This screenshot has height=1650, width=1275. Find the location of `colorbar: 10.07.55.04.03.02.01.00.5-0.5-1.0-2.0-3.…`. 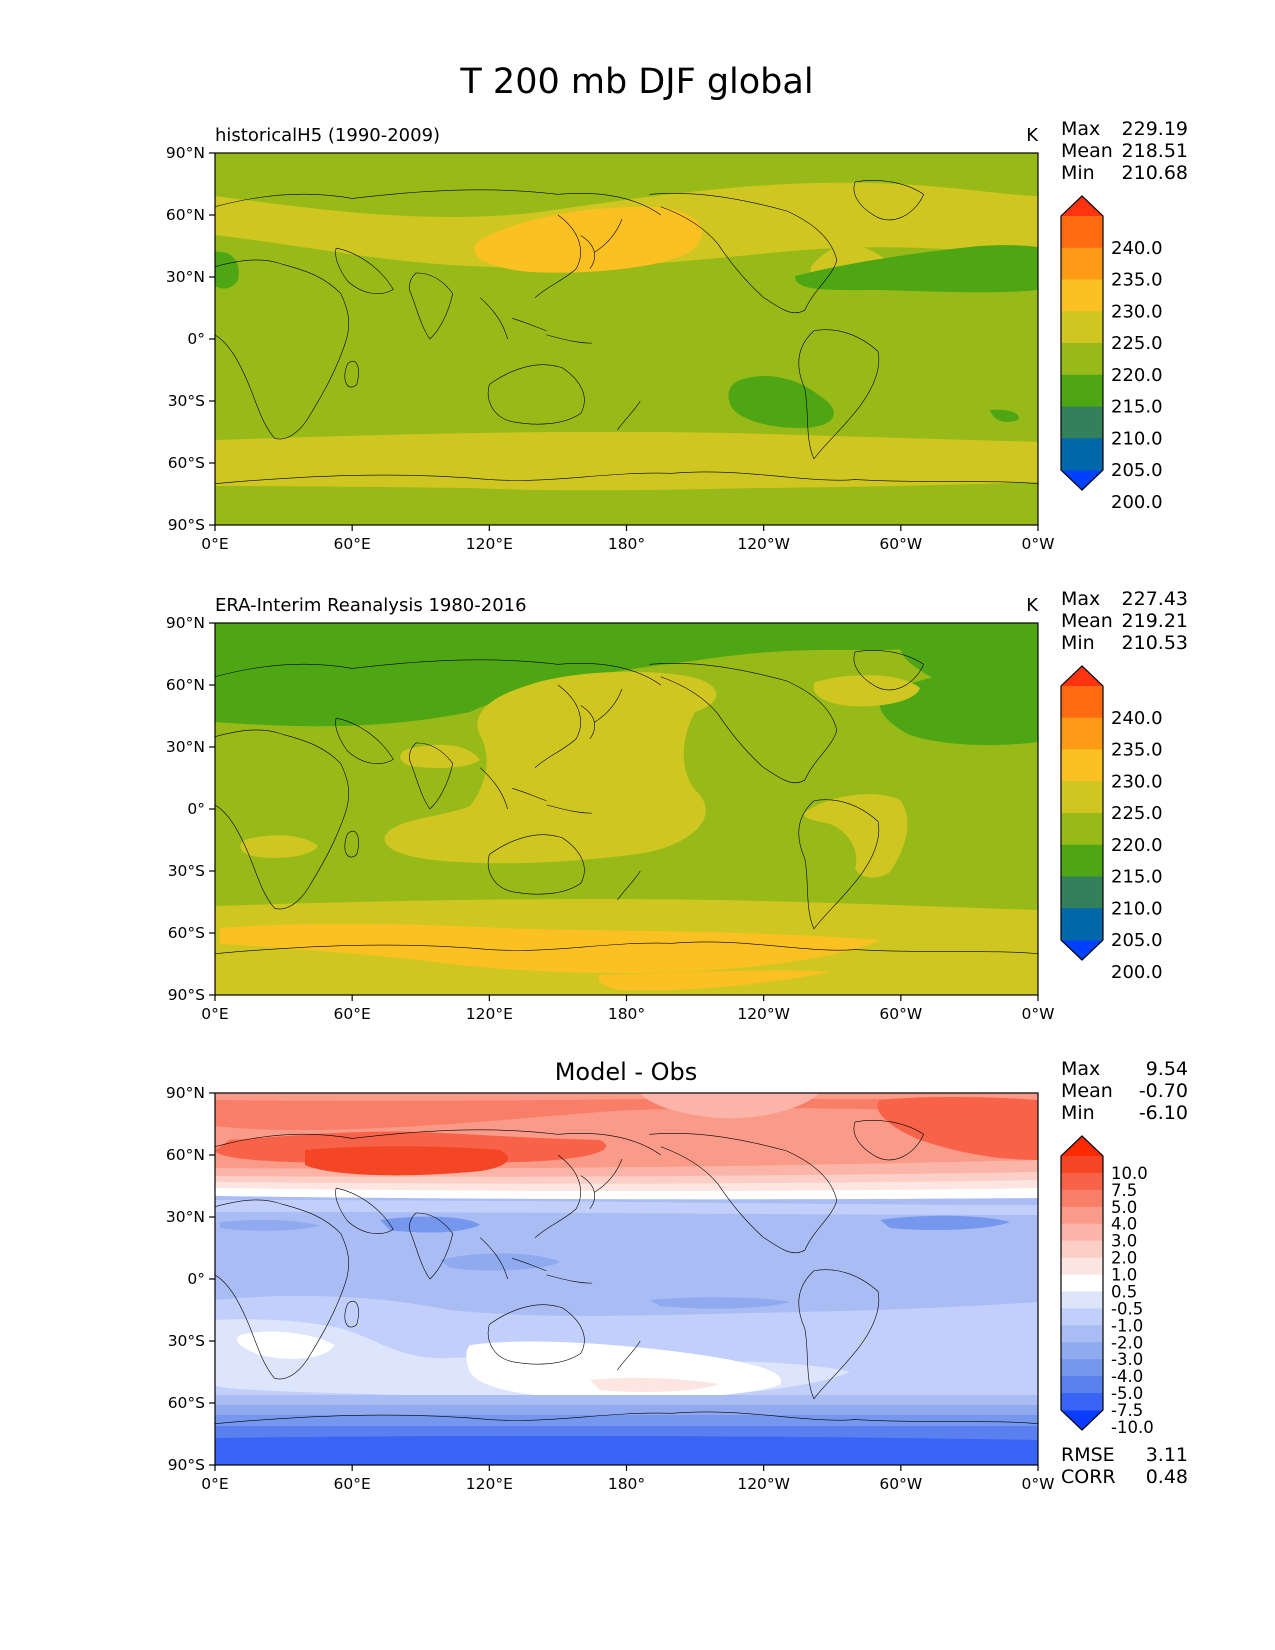

colorbar: 10.07.55.04.03.02.01.00.5-0.5-1.0-2.0-3.… is located at coordinates (1107, 1286).